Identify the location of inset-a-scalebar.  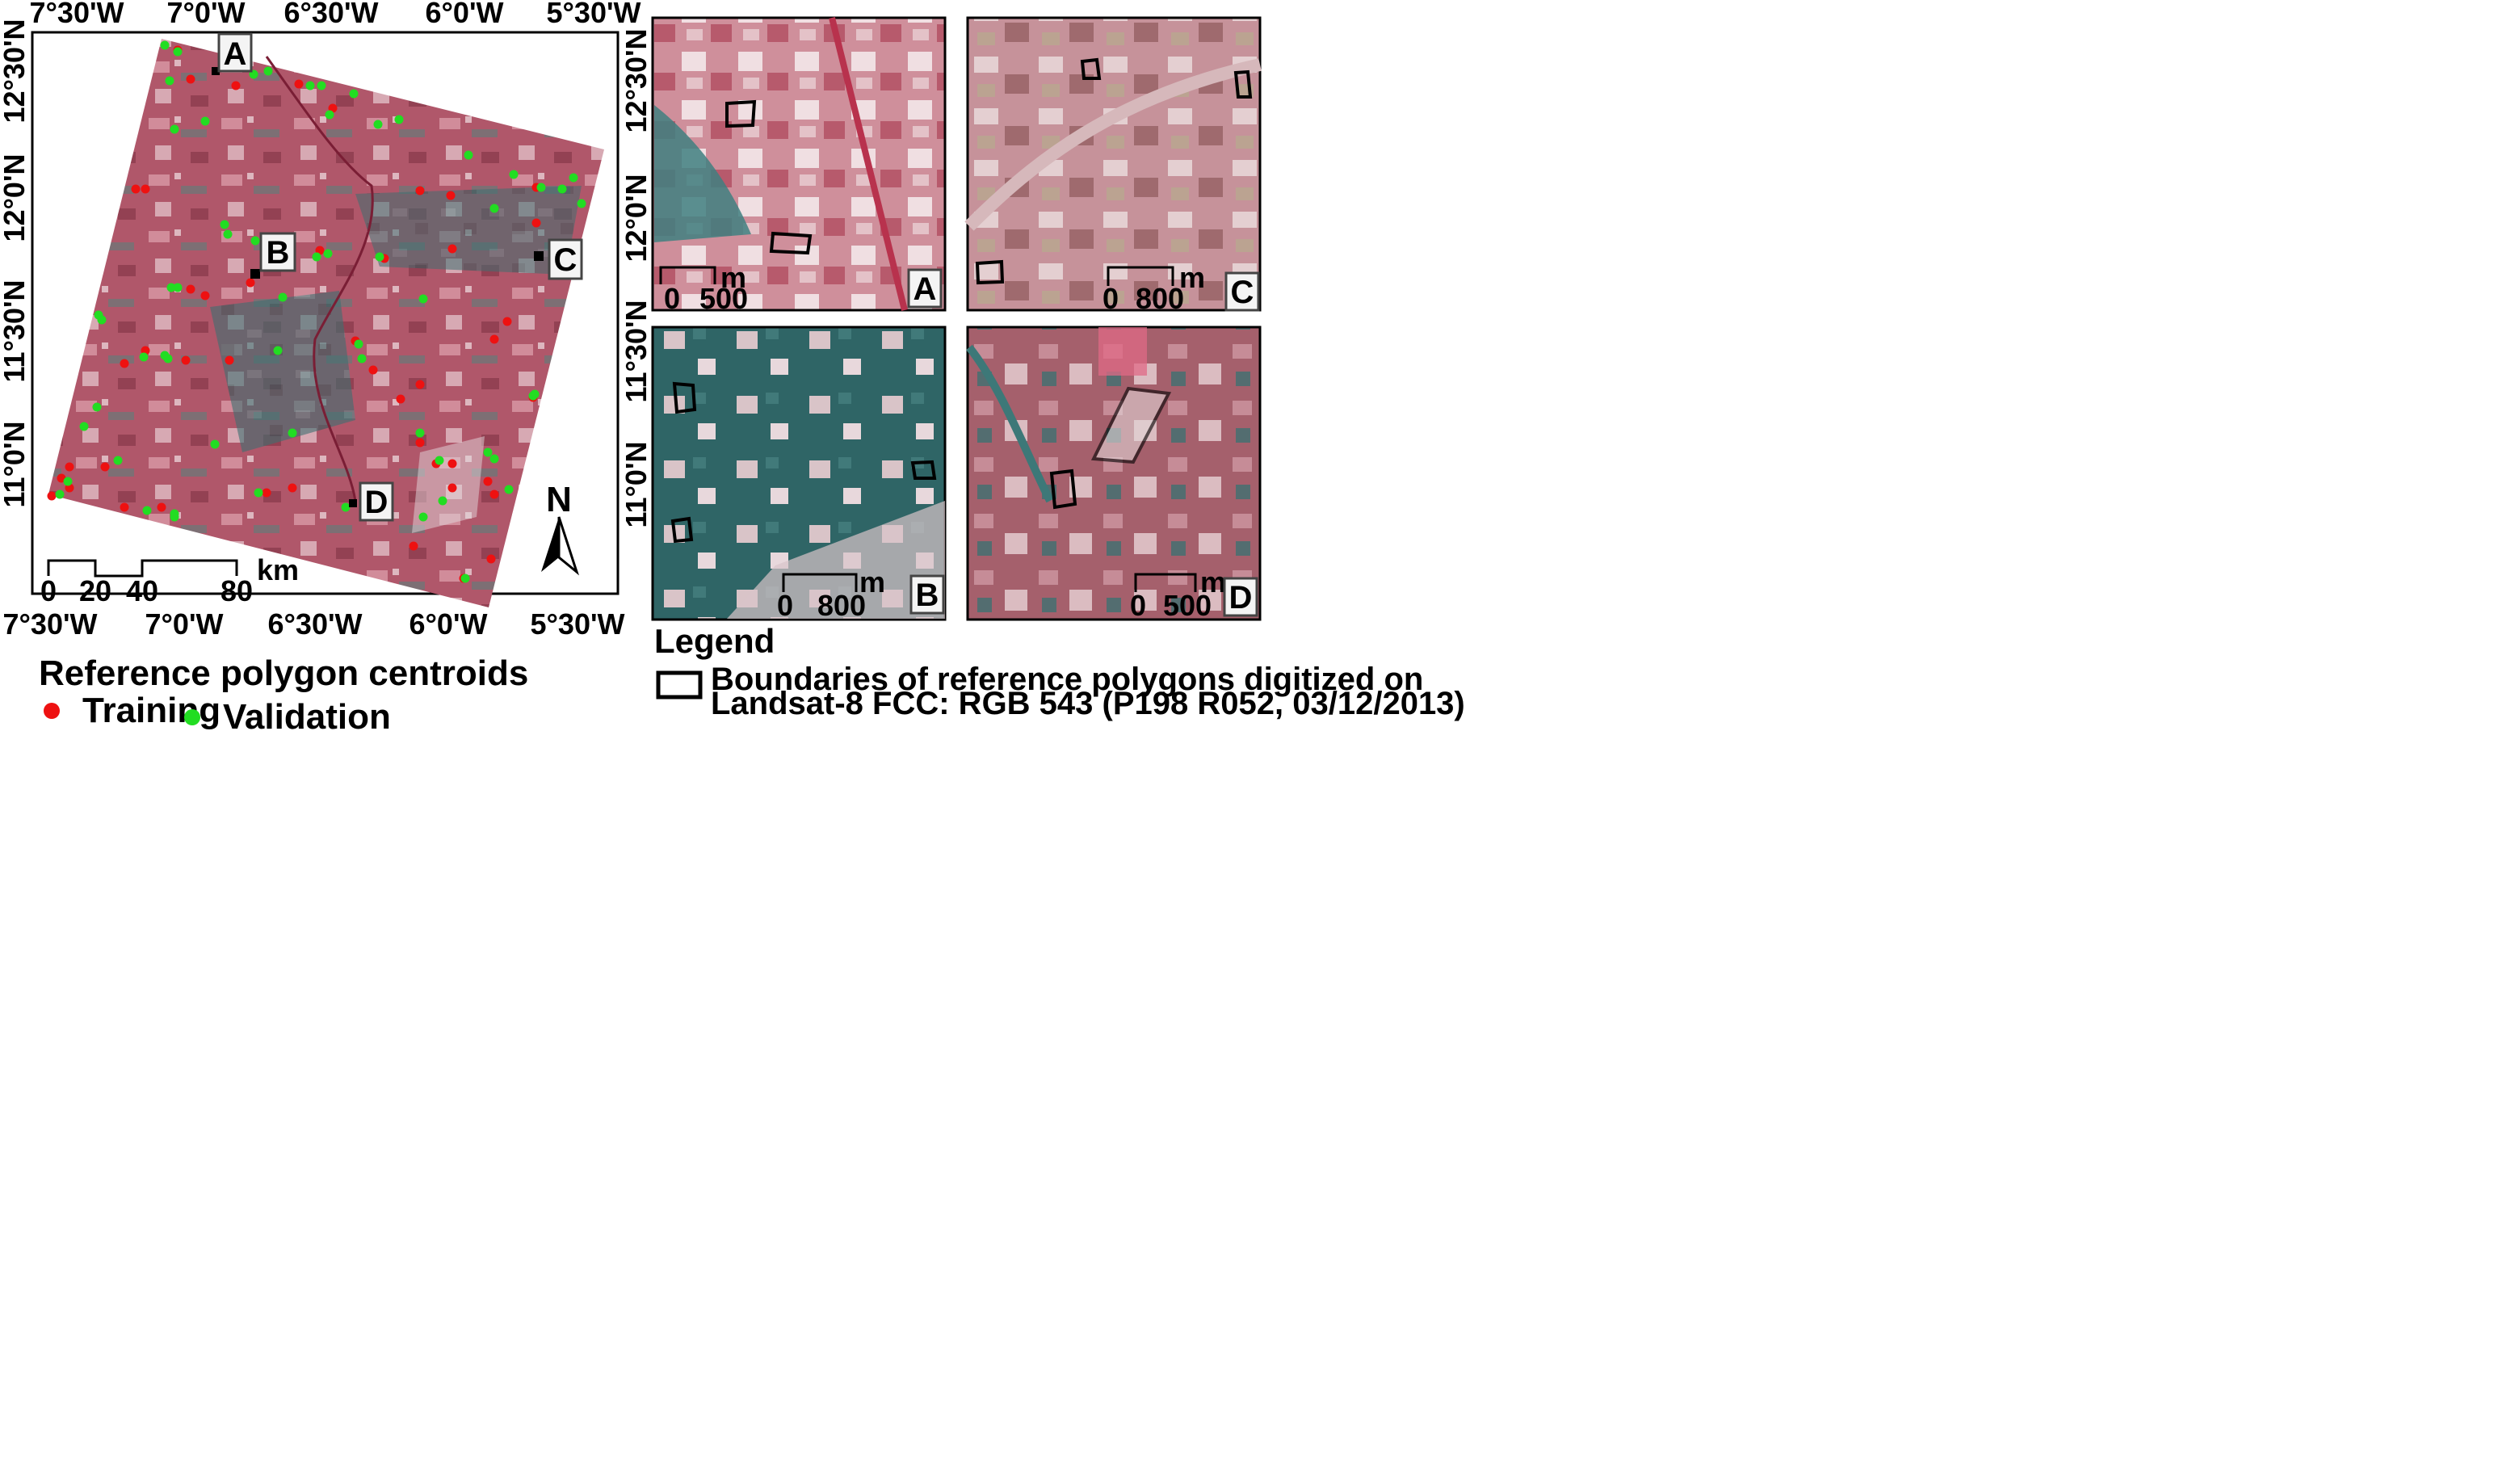
(688, 275).